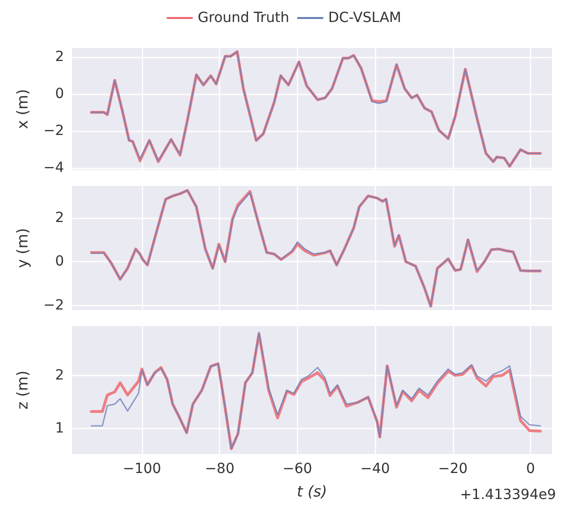 The height and width of the screenshot is (506, 568). Describe the element at coordinates (59, 428) in the screenshot. I see `y-tick-label: 1` at that location.